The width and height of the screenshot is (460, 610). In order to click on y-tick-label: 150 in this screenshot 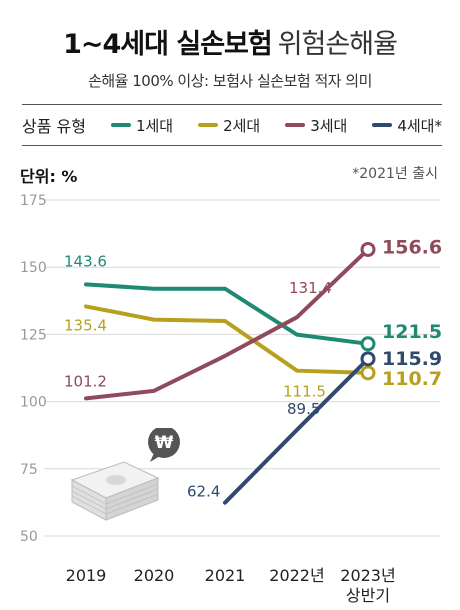, I will do `click(33, 268)`.